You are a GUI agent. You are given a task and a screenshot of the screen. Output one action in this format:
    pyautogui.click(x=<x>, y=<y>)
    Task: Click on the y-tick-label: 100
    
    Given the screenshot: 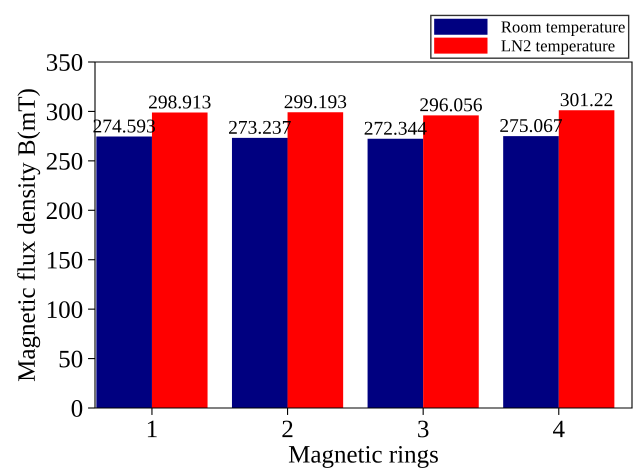 What is the action you would take?
    pyautogui.click(x=65, y=309)
    